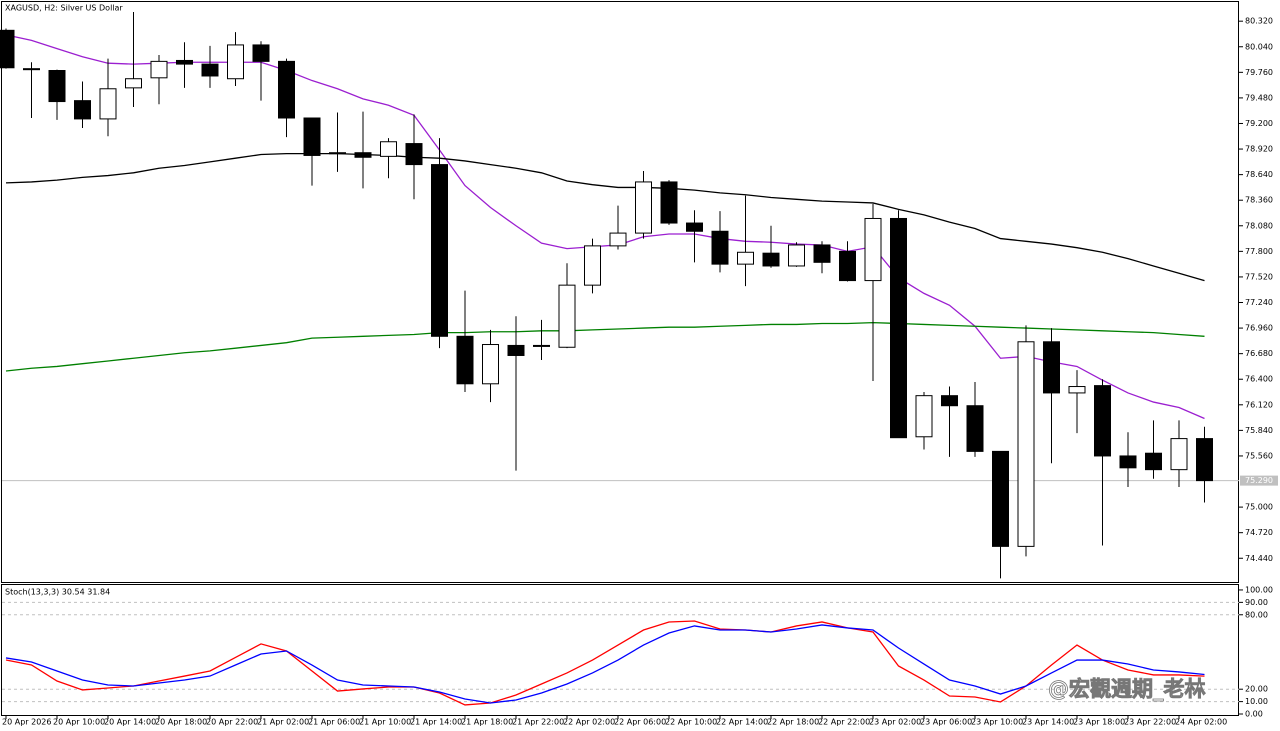  I want to click on y-tick-label: 79.200, so click(1259, 123).